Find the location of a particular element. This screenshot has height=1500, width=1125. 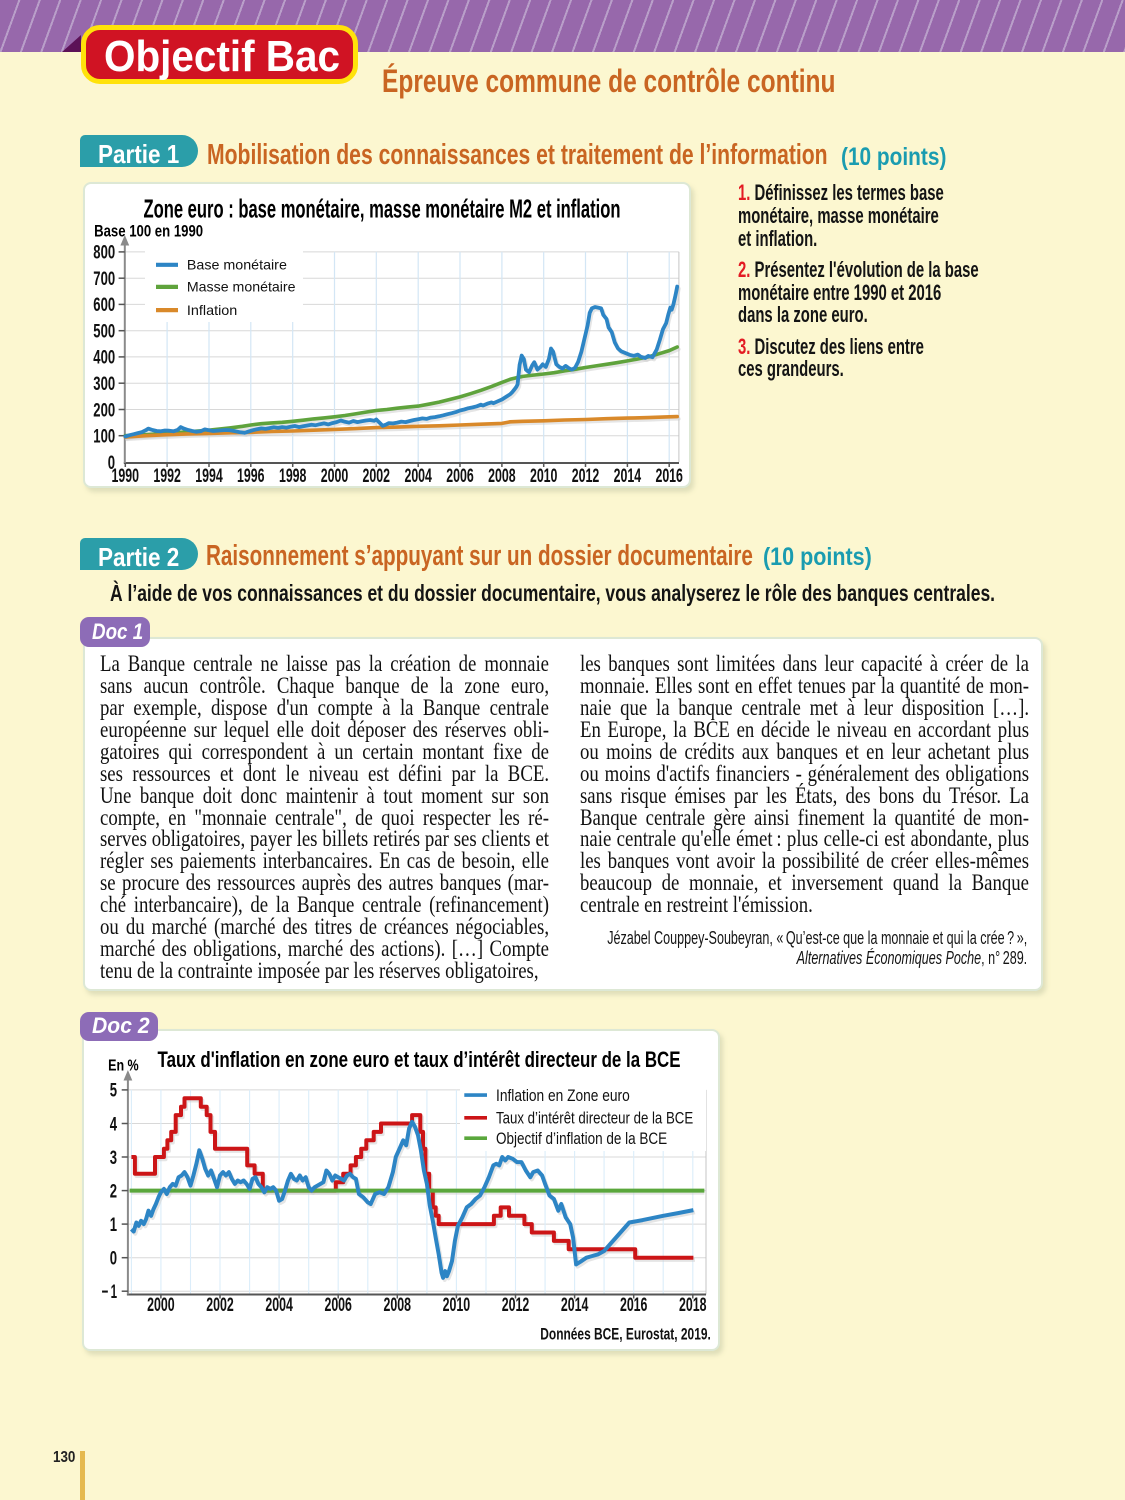

svg-text: Inflation en Zone euro is located at coordinates (563, 1095).